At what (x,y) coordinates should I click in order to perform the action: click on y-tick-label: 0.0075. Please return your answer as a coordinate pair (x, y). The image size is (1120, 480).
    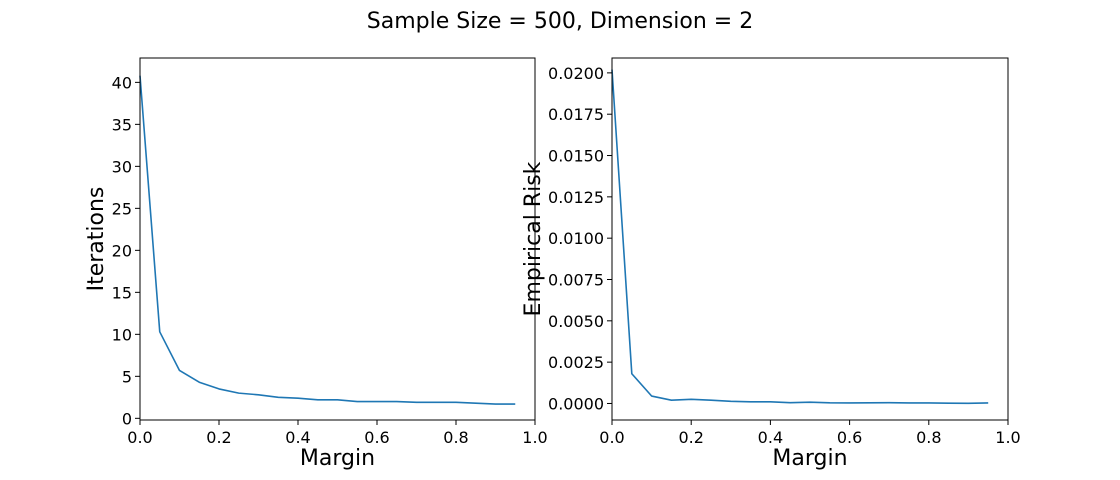
    Looking at the image, I should click on (576, 279).